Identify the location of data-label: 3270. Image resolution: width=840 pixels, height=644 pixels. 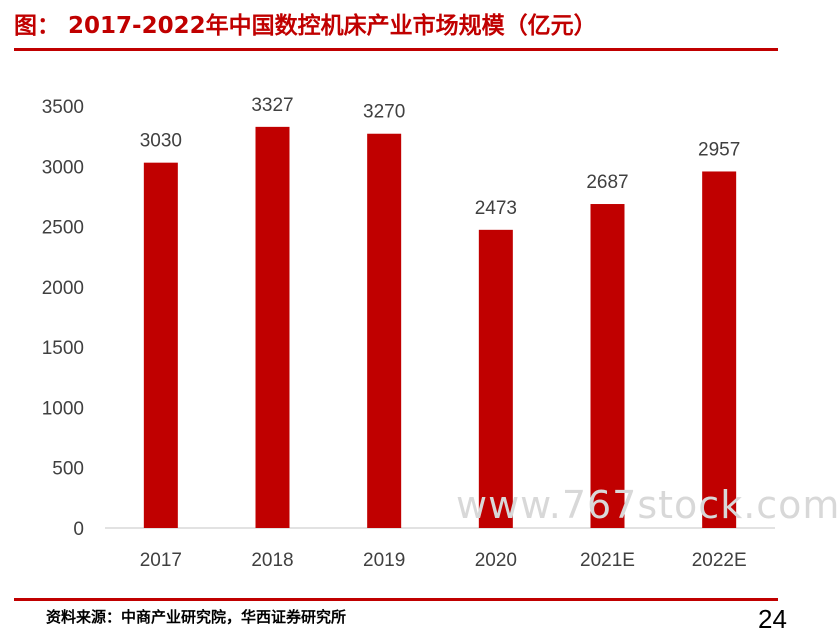
(384, 112).